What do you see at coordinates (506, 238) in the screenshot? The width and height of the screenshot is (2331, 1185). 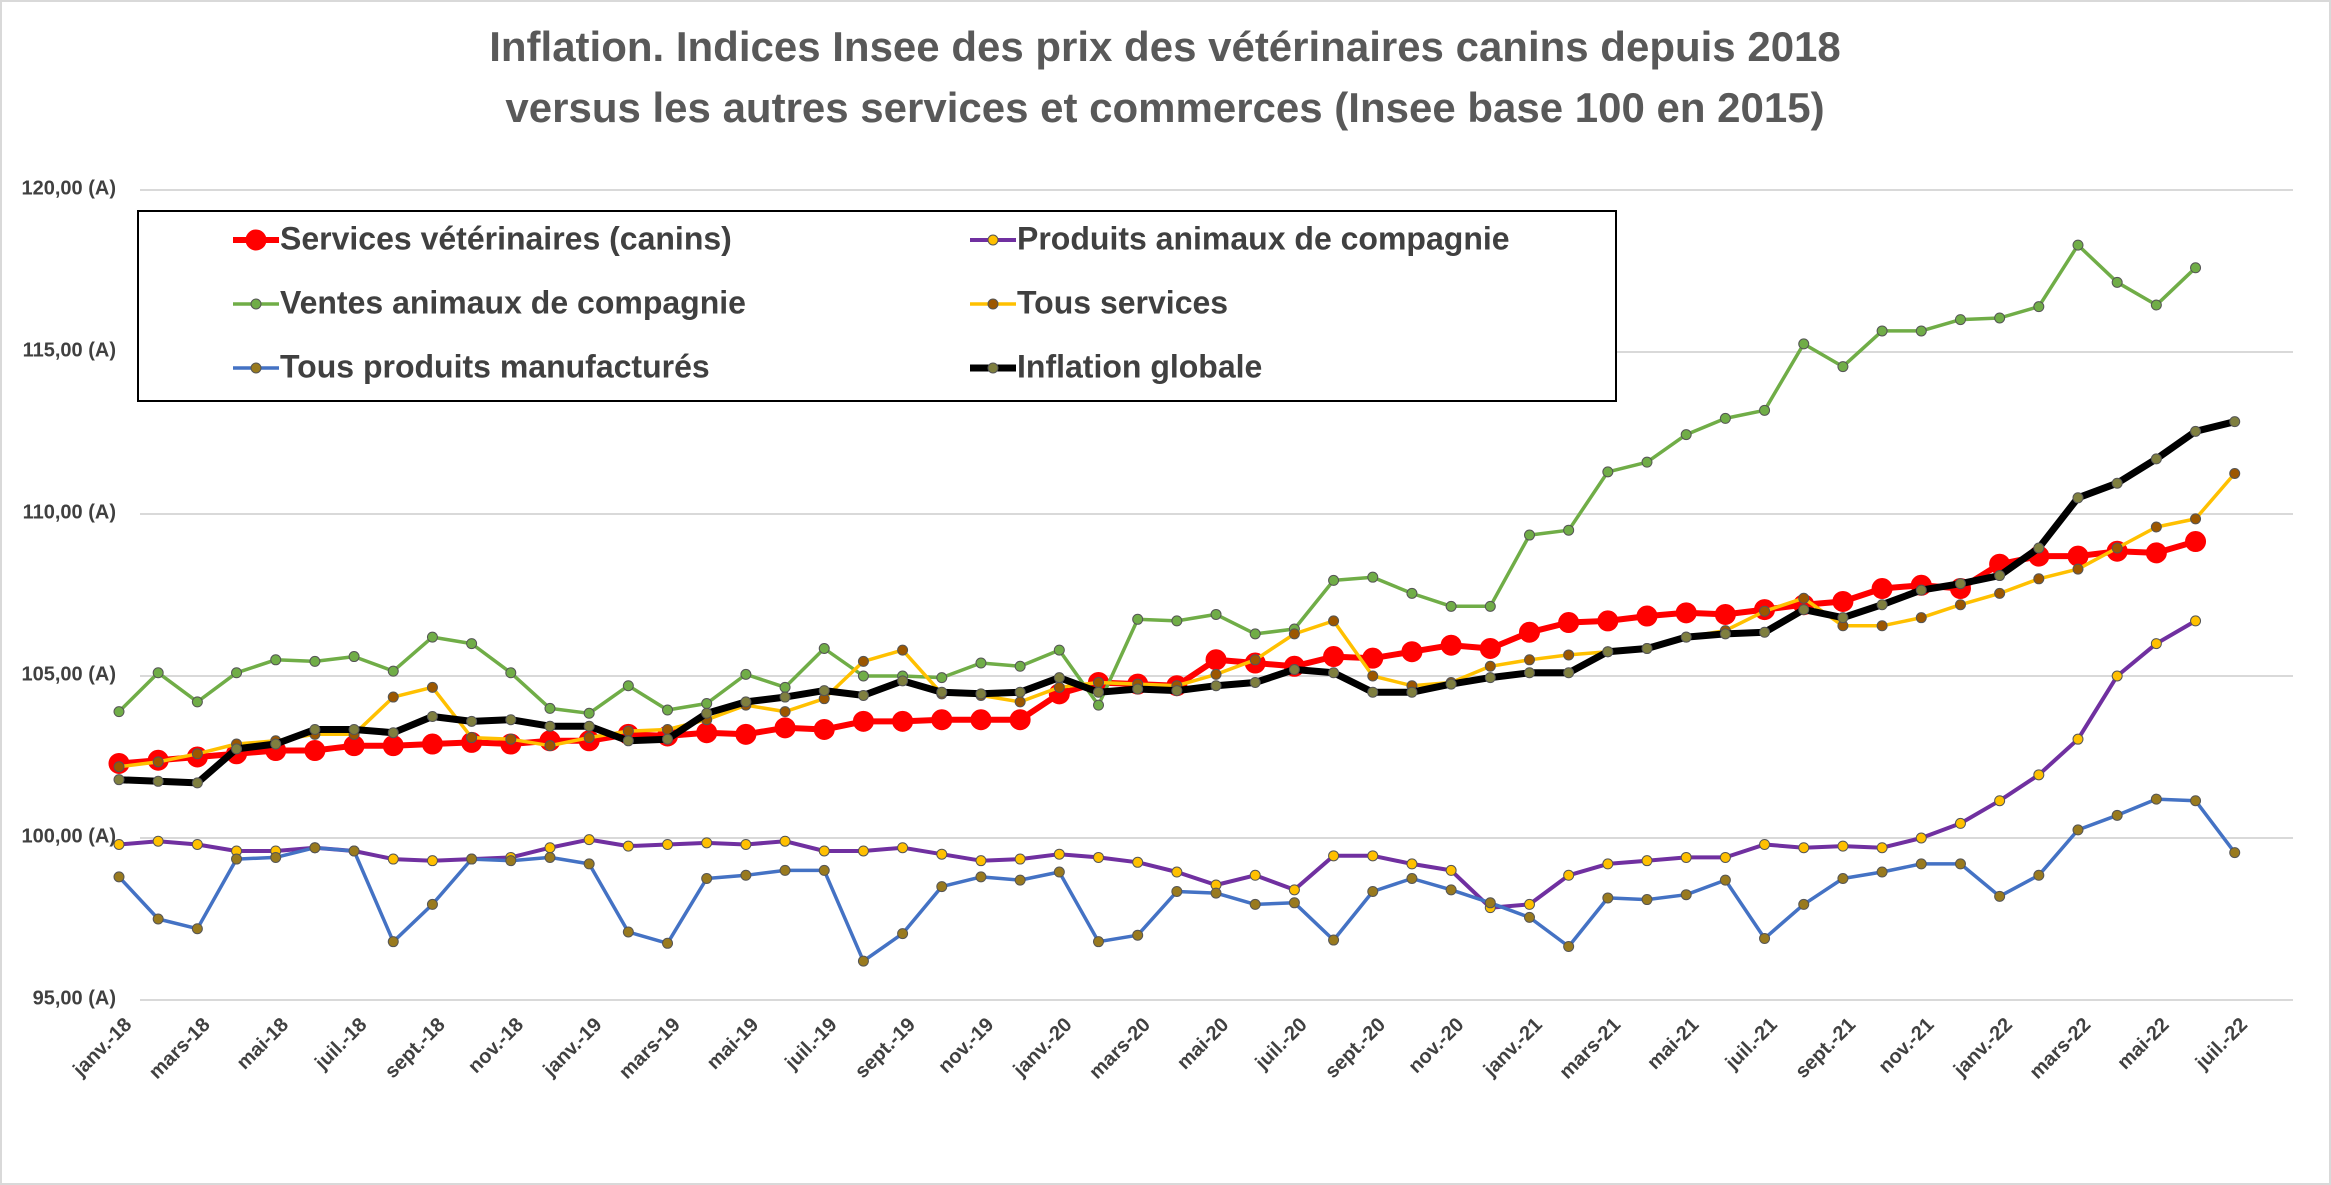 I see `legend-label: Services vétérinaires (canins)` at bounding box center [506, 238].